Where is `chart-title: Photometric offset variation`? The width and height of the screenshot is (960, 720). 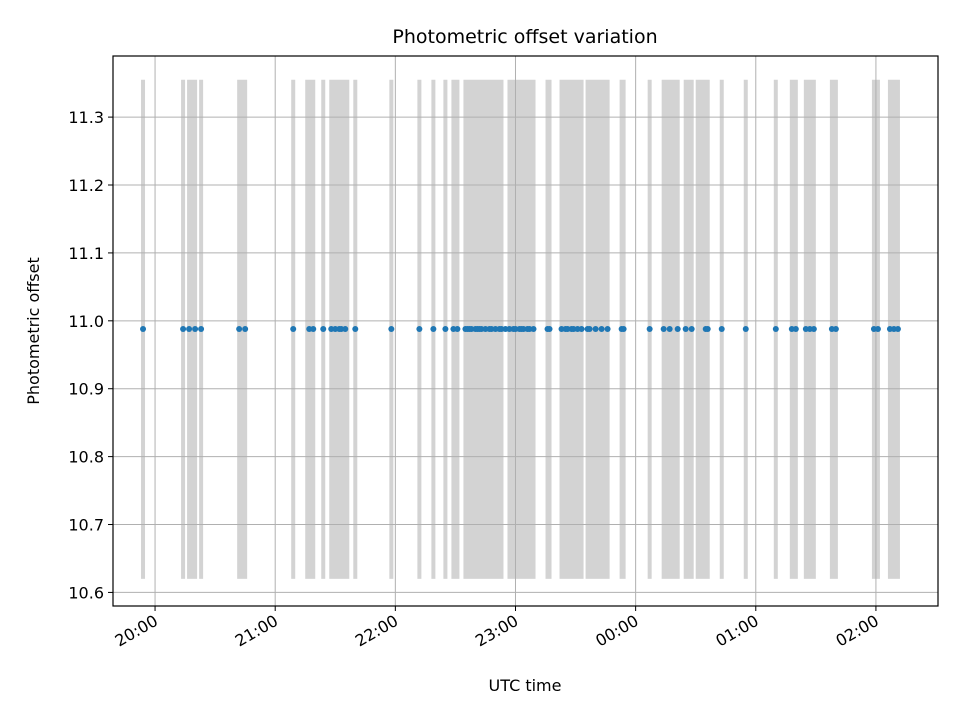
chart-title: Photometric offset variation is located at coordinates (524, 37).